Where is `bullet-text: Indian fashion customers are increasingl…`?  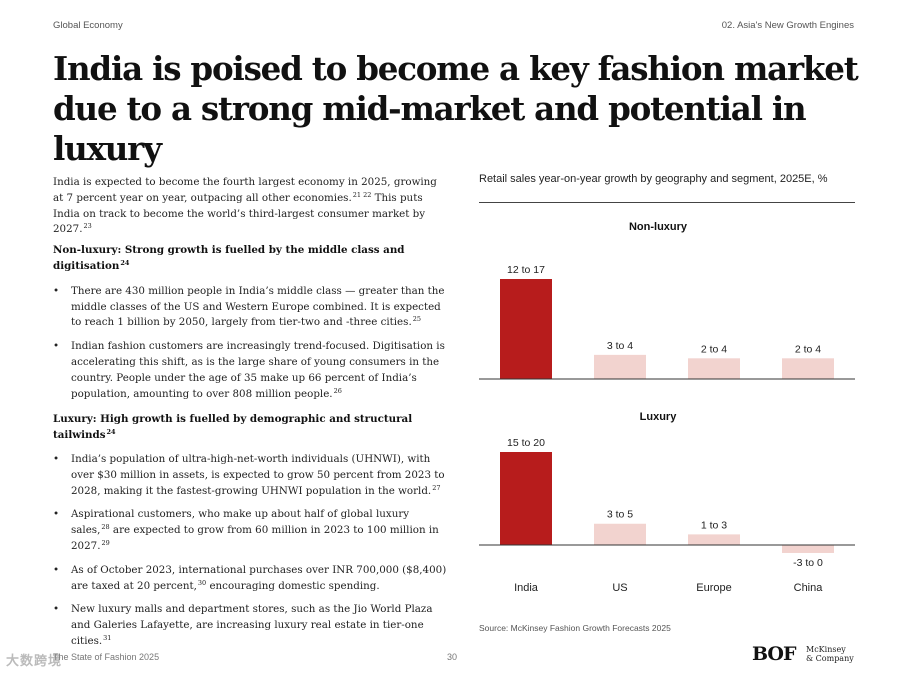 bullet-text: Indian fashion customers are increasingl… is located at coordinates (258, 370).